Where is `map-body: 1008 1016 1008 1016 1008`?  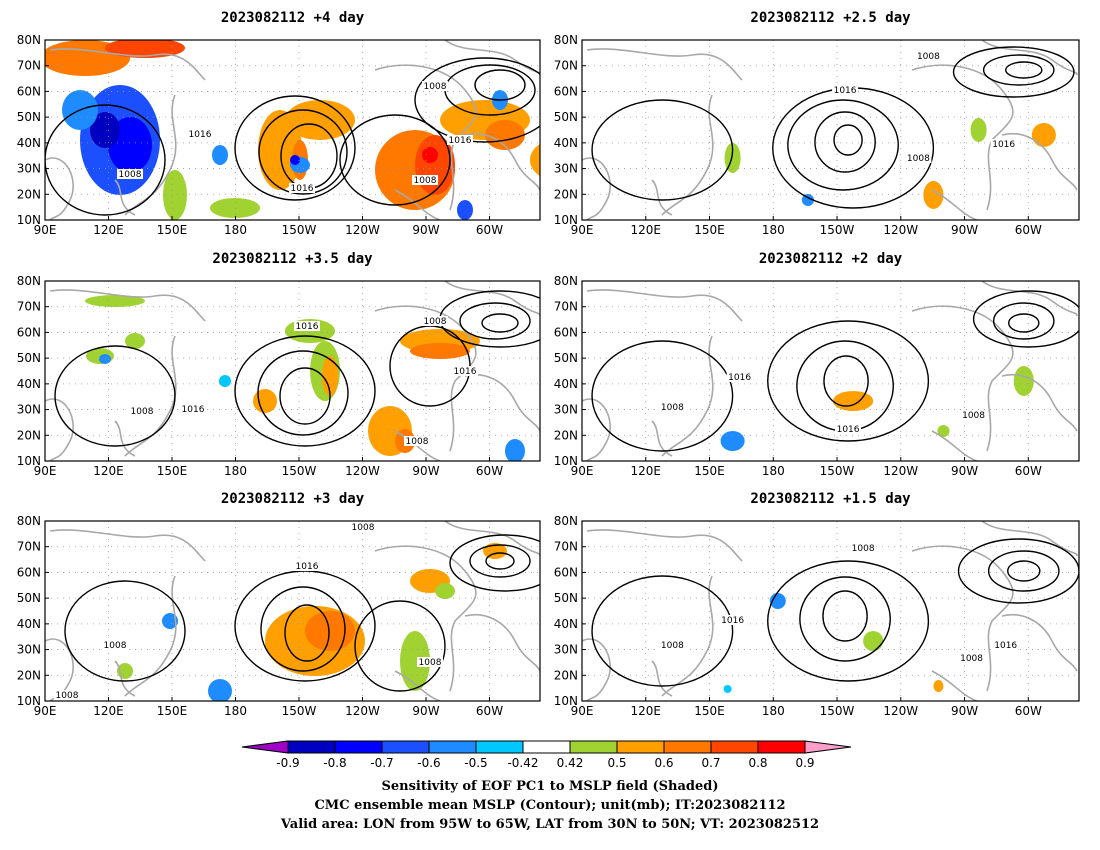
map-body: 1008 1016 1008 1016 1008 is located at coordinates (830, 611).